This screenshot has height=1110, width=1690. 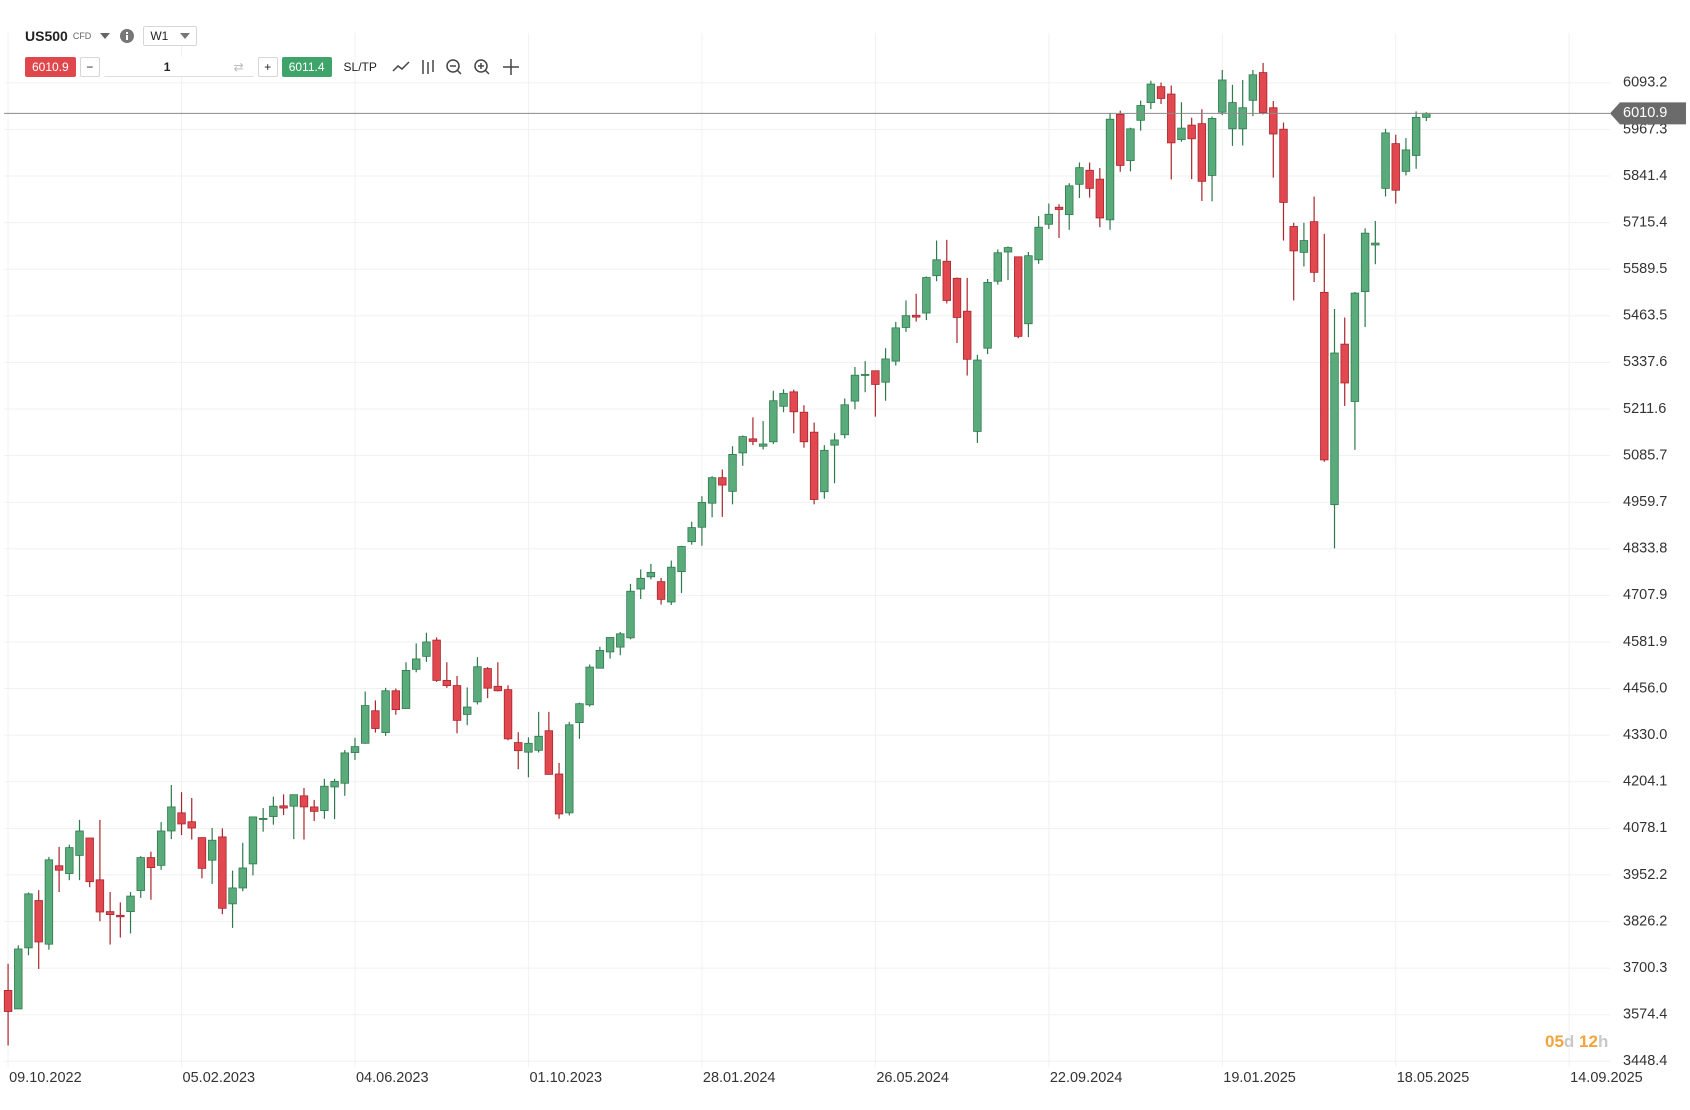 What do you see at coordinates (1645, 688) in the screenshot?
I see `y-tick-label: 4456.0` at bounding box center [1645, 688].